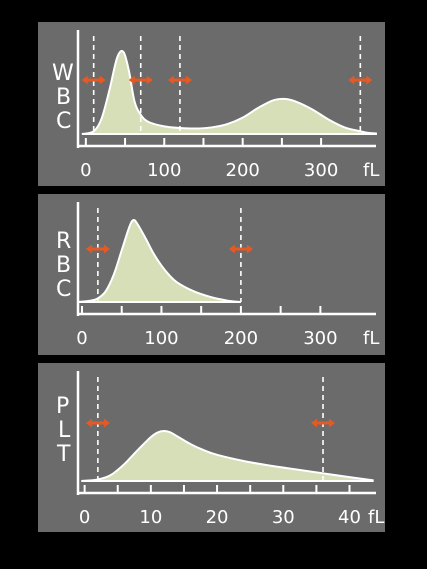  Describe the element at coordinates (150, 517) in the screenshot. I see `x-tick-label: 10` at that location.